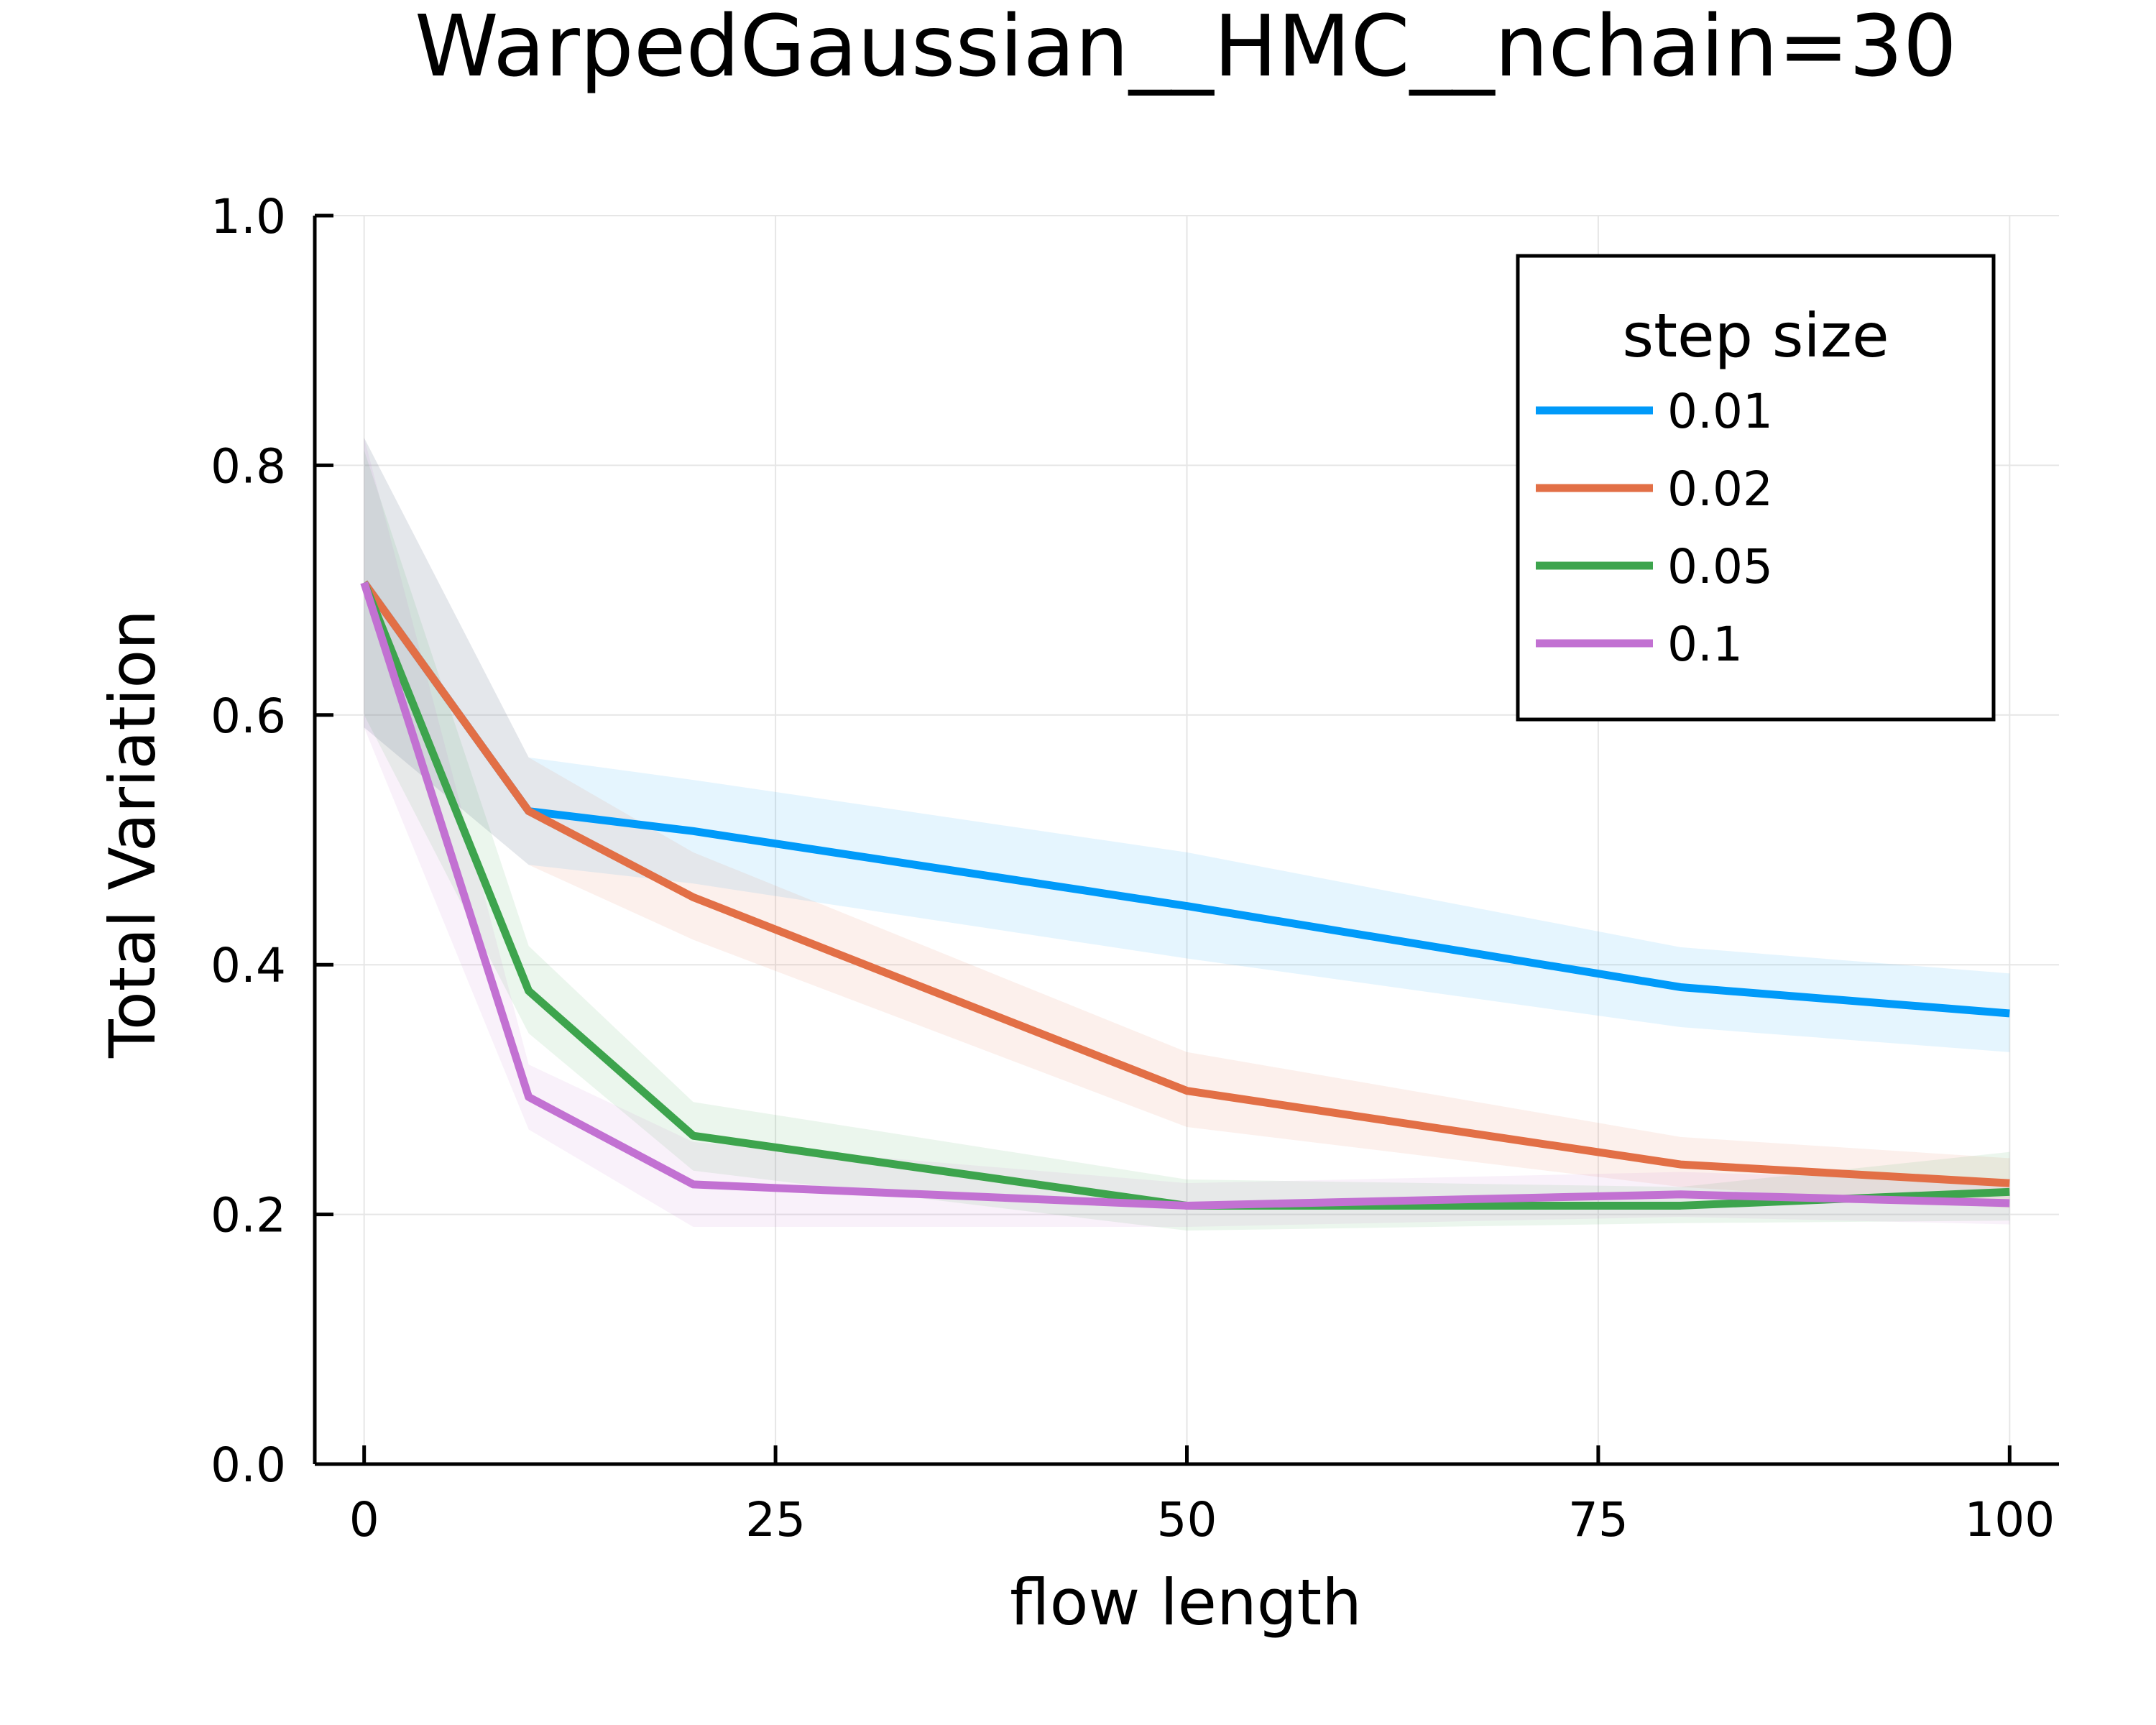 The width and height of the screenshot is (2156, 1725). Describe the element at coordinates (248, 1215) in the screenshot. I see `y-tick-label: 0.2` at that location.